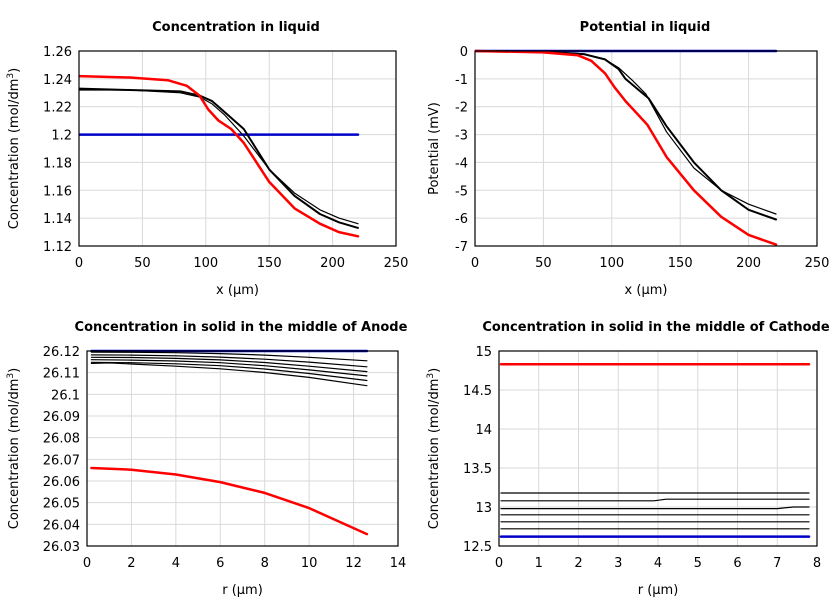 This screenshot has height=600, width=840. What do you see at coordinates (57, 163) in the screenshot?
I see `chart-1-ytick-label: 1.18` at bounding box center [57, 163].